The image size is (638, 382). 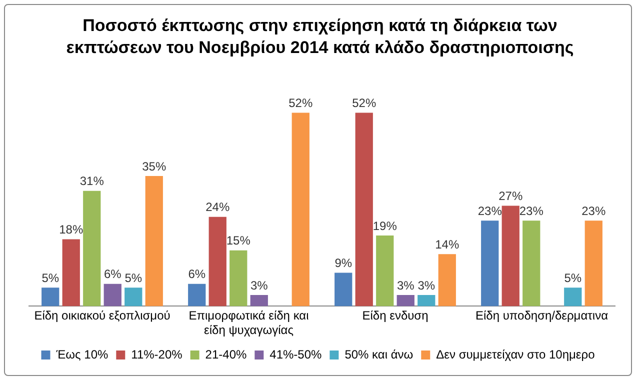 What do you see at coordinates (226, 354) in the screenshot?
I see `legend-label: 21-40%` at bounding box center [226, 354].